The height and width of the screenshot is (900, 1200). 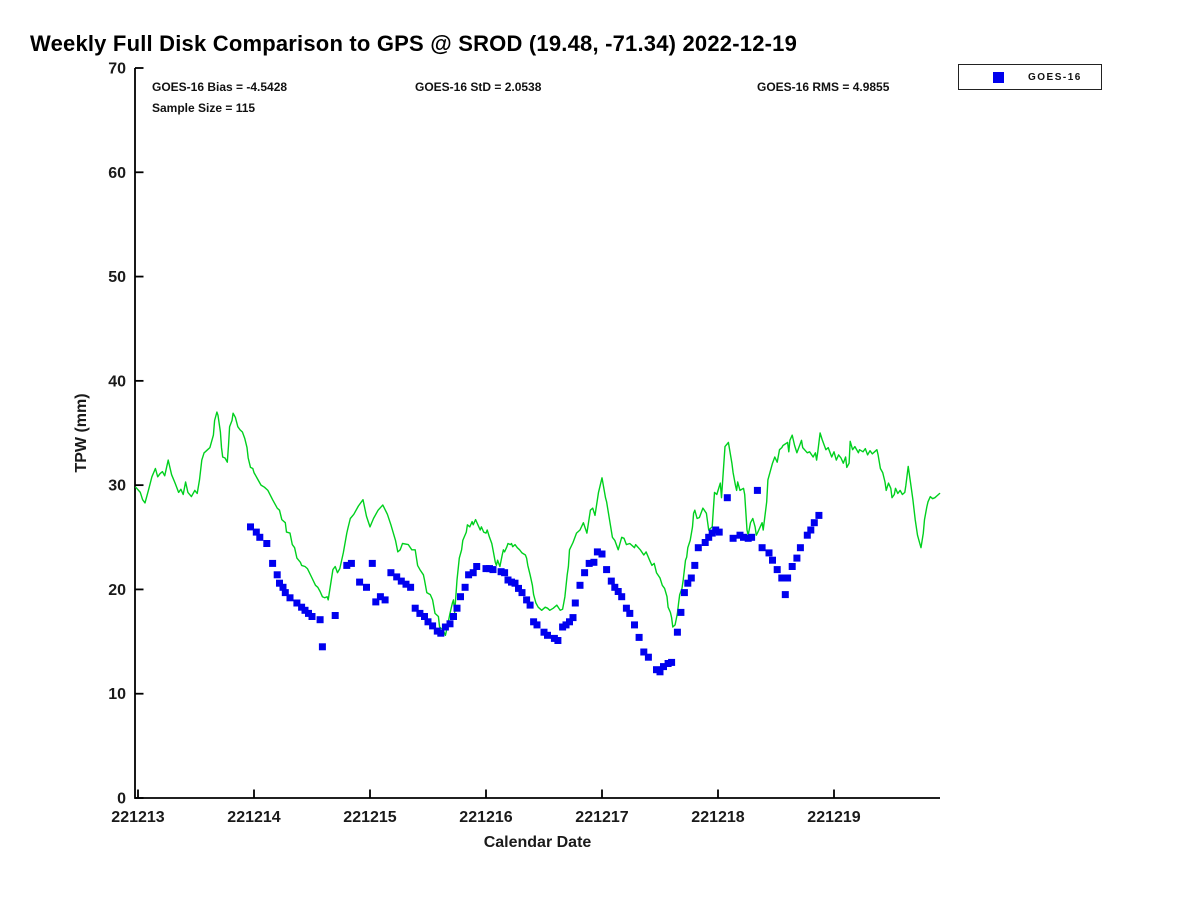 What do you see at coordinates (220, 87) in the screenshot?
I see `stat-bias: GOES-16 Bias = -4.5428` at bounding box center [220, 87].